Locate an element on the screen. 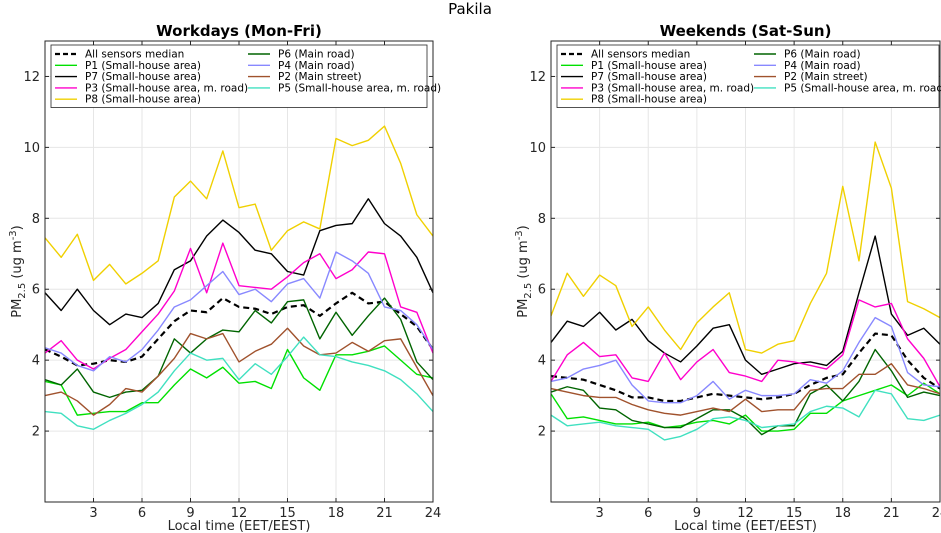  chart-title: Workdays (Mon-Fri) is located at coordinates (239, 31).